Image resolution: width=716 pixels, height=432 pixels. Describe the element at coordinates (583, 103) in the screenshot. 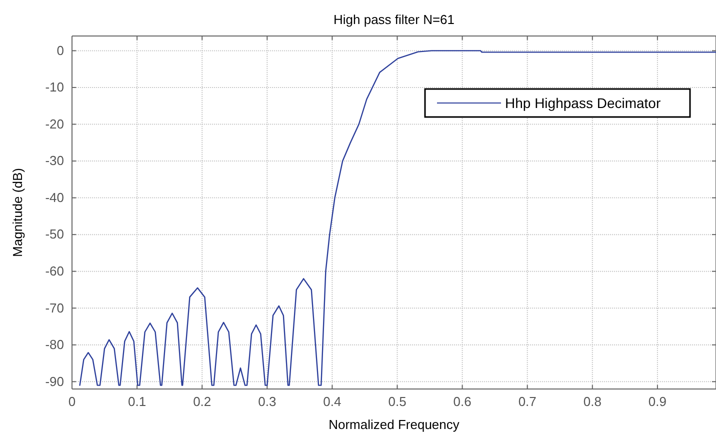

I see `legend-label: Hhp Highpass Decimator` at that location.